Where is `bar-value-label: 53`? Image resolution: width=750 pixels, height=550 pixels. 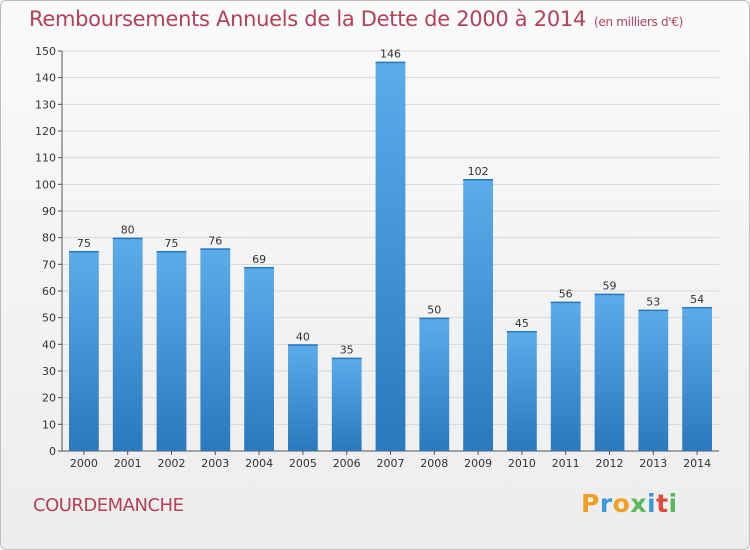 bar-value-label: 53 is located at coordinates (653, 302).